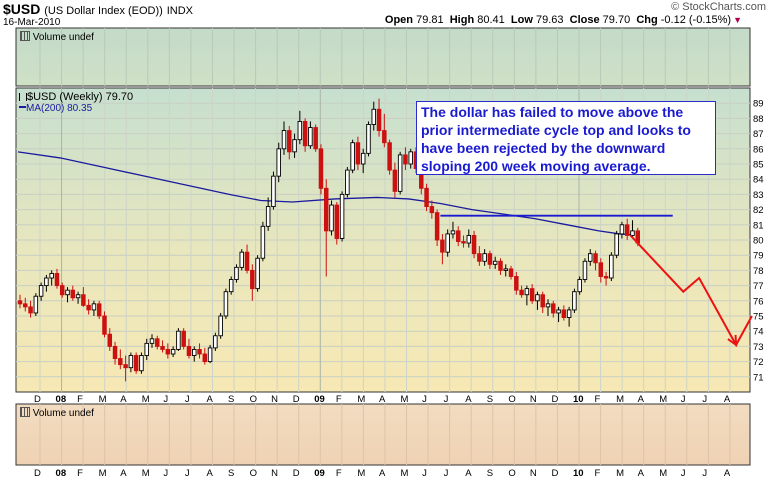 The width and height of the screenshot is (780, 483). Describe the element at coordinates (584, 20) in the screenshot. I see `close-label: Close` at that location.